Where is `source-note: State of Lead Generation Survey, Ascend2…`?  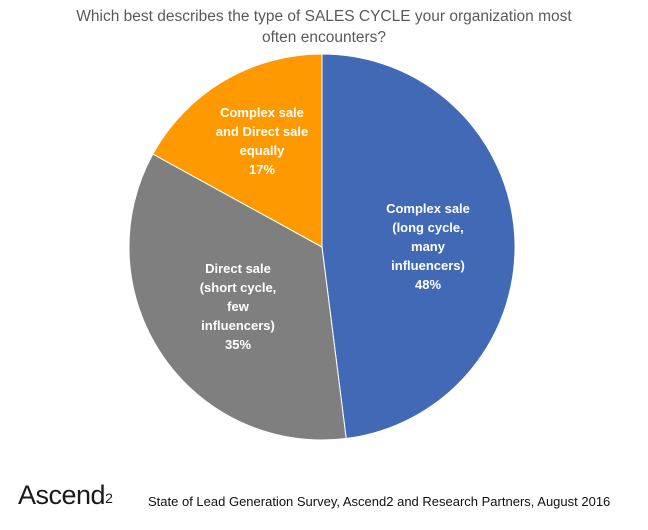 source-note: State of Lead Generation Survey, Ascend2… is located at coordinates (379, 501).